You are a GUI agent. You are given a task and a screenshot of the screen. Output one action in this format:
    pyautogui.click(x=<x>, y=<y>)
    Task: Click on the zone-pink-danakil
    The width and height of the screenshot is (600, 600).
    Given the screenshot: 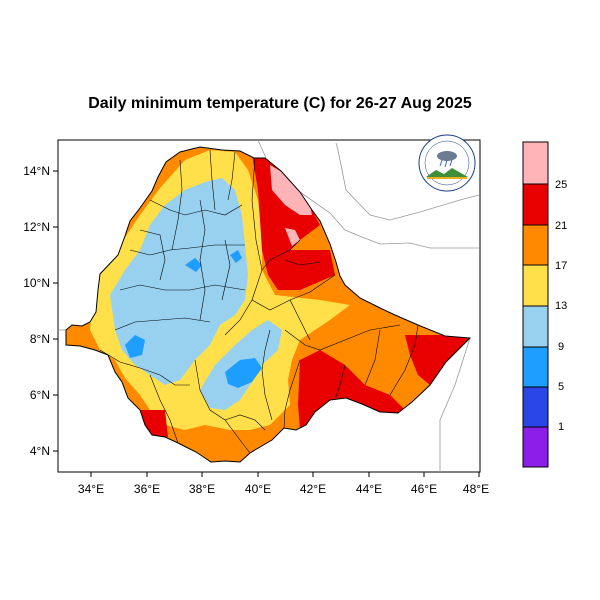 What is the action you would take?
    pyautogui.click(x=291, y=190)
    